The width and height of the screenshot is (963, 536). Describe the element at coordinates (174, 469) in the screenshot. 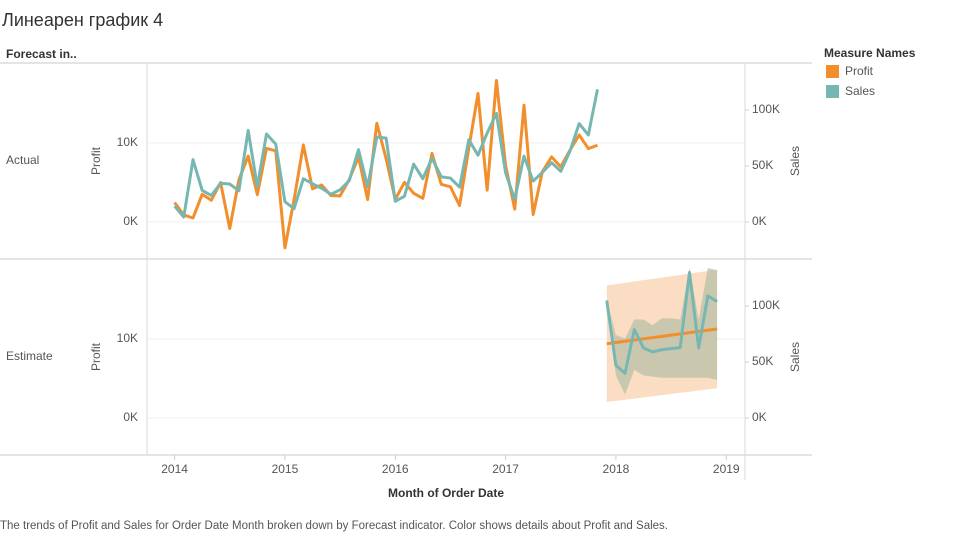

I see `x-tick-label: 2014` at that location.